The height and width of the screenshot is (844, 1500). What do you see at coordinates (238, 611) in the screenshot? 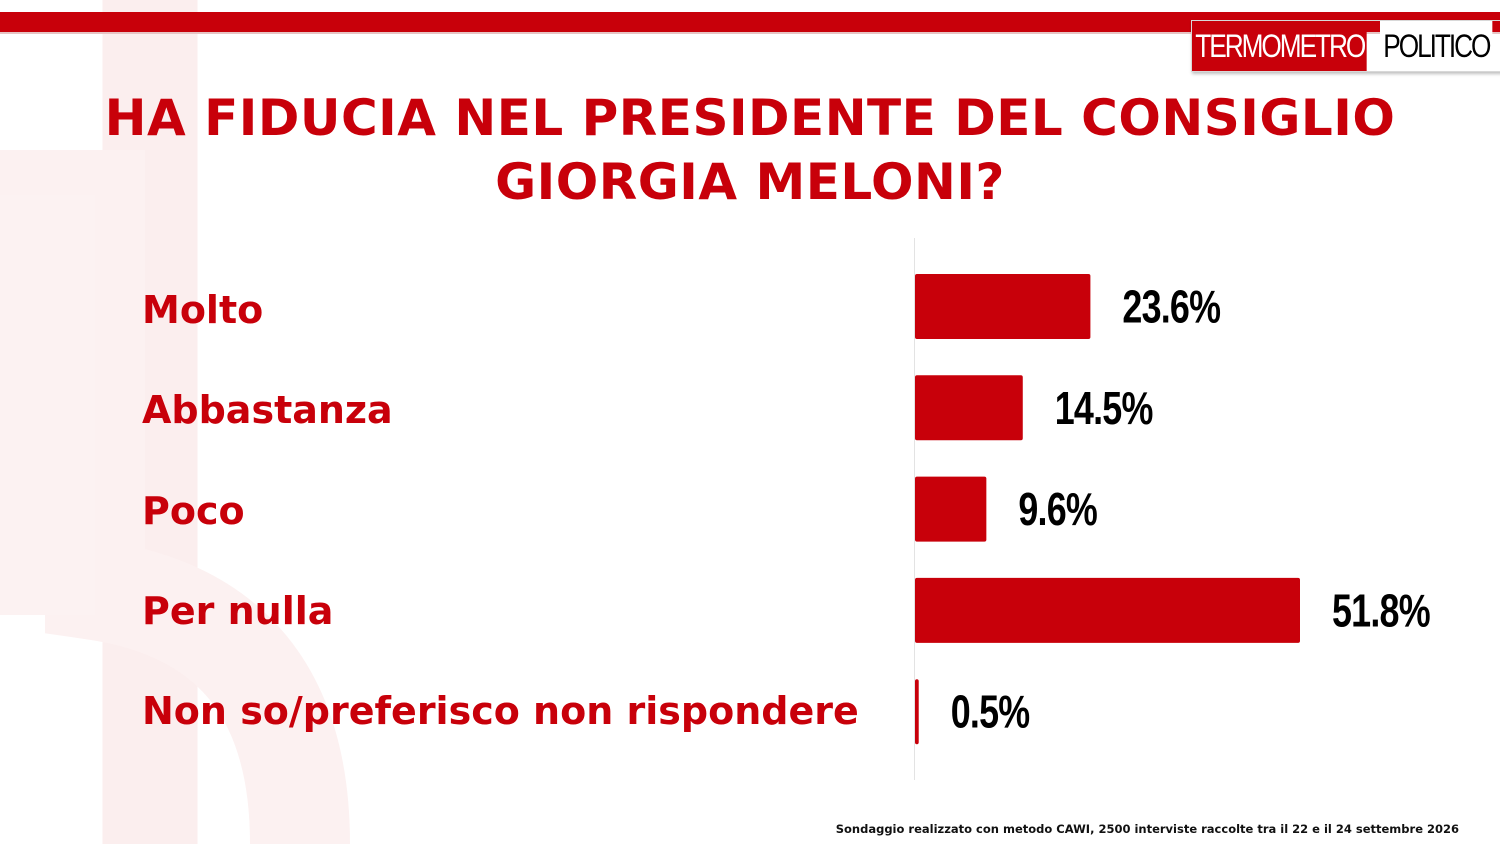
I see `category-label-per-nulla: Per nulla` at bounding box center [238, 611].